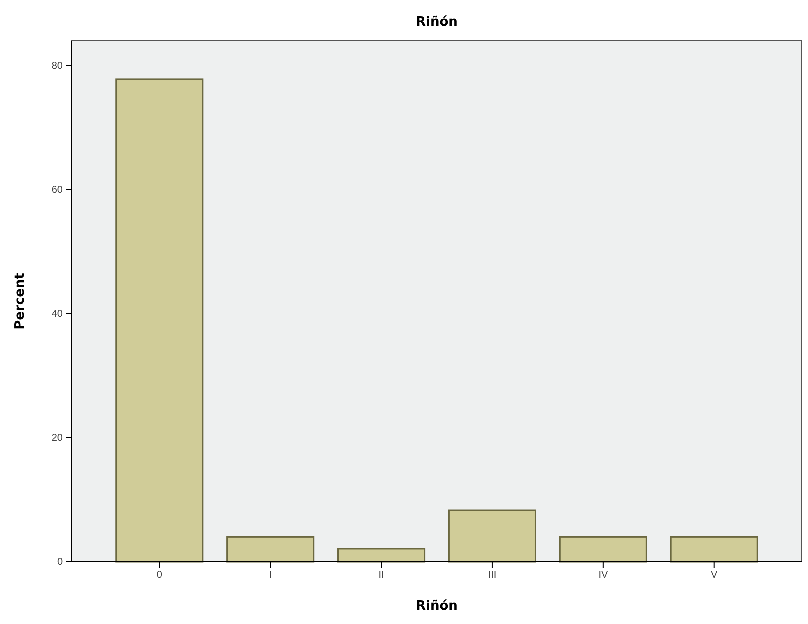  I want to click on y-tick-label: 80, so click(58, 66).